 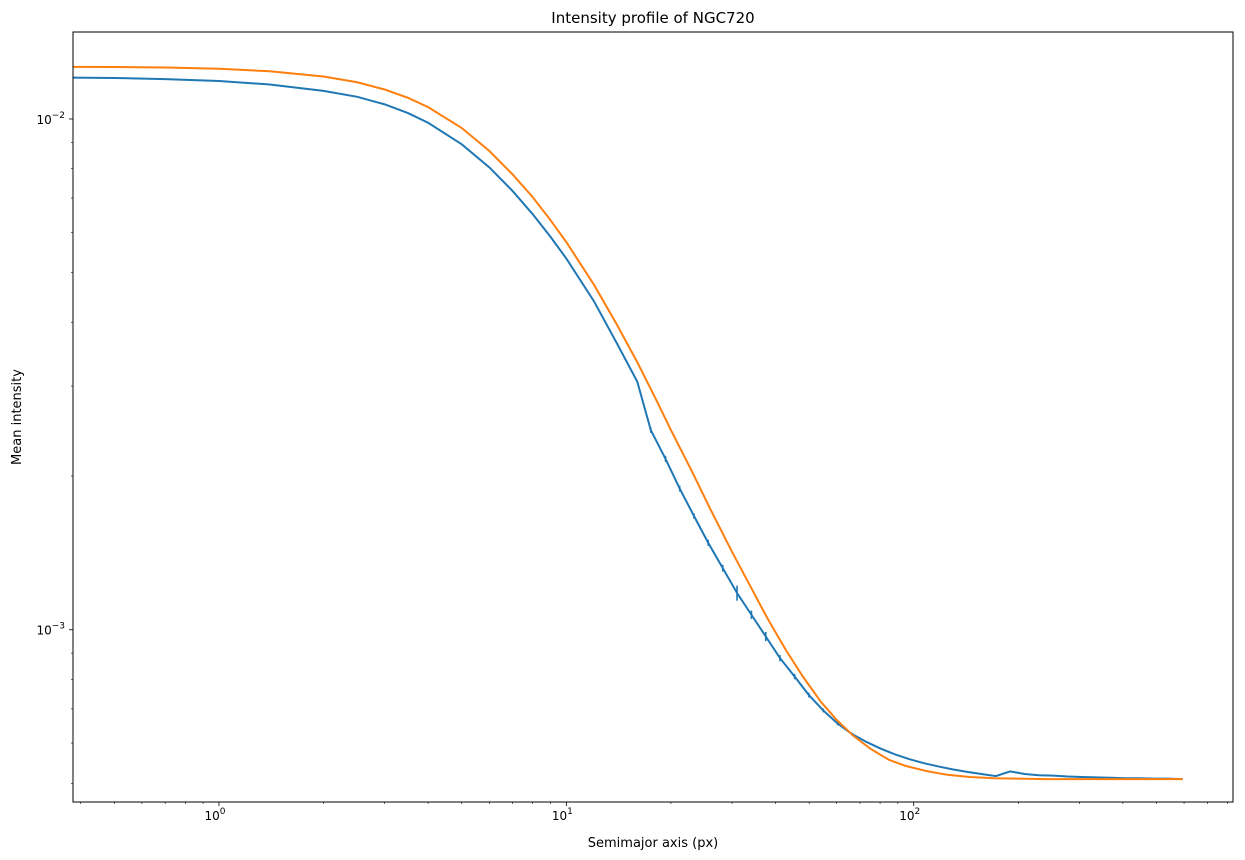 What do you see at coordinates (50, 119) in the screenshot?
I see `y-tick-label: 10⁻²` at bounding box center [50, 119].